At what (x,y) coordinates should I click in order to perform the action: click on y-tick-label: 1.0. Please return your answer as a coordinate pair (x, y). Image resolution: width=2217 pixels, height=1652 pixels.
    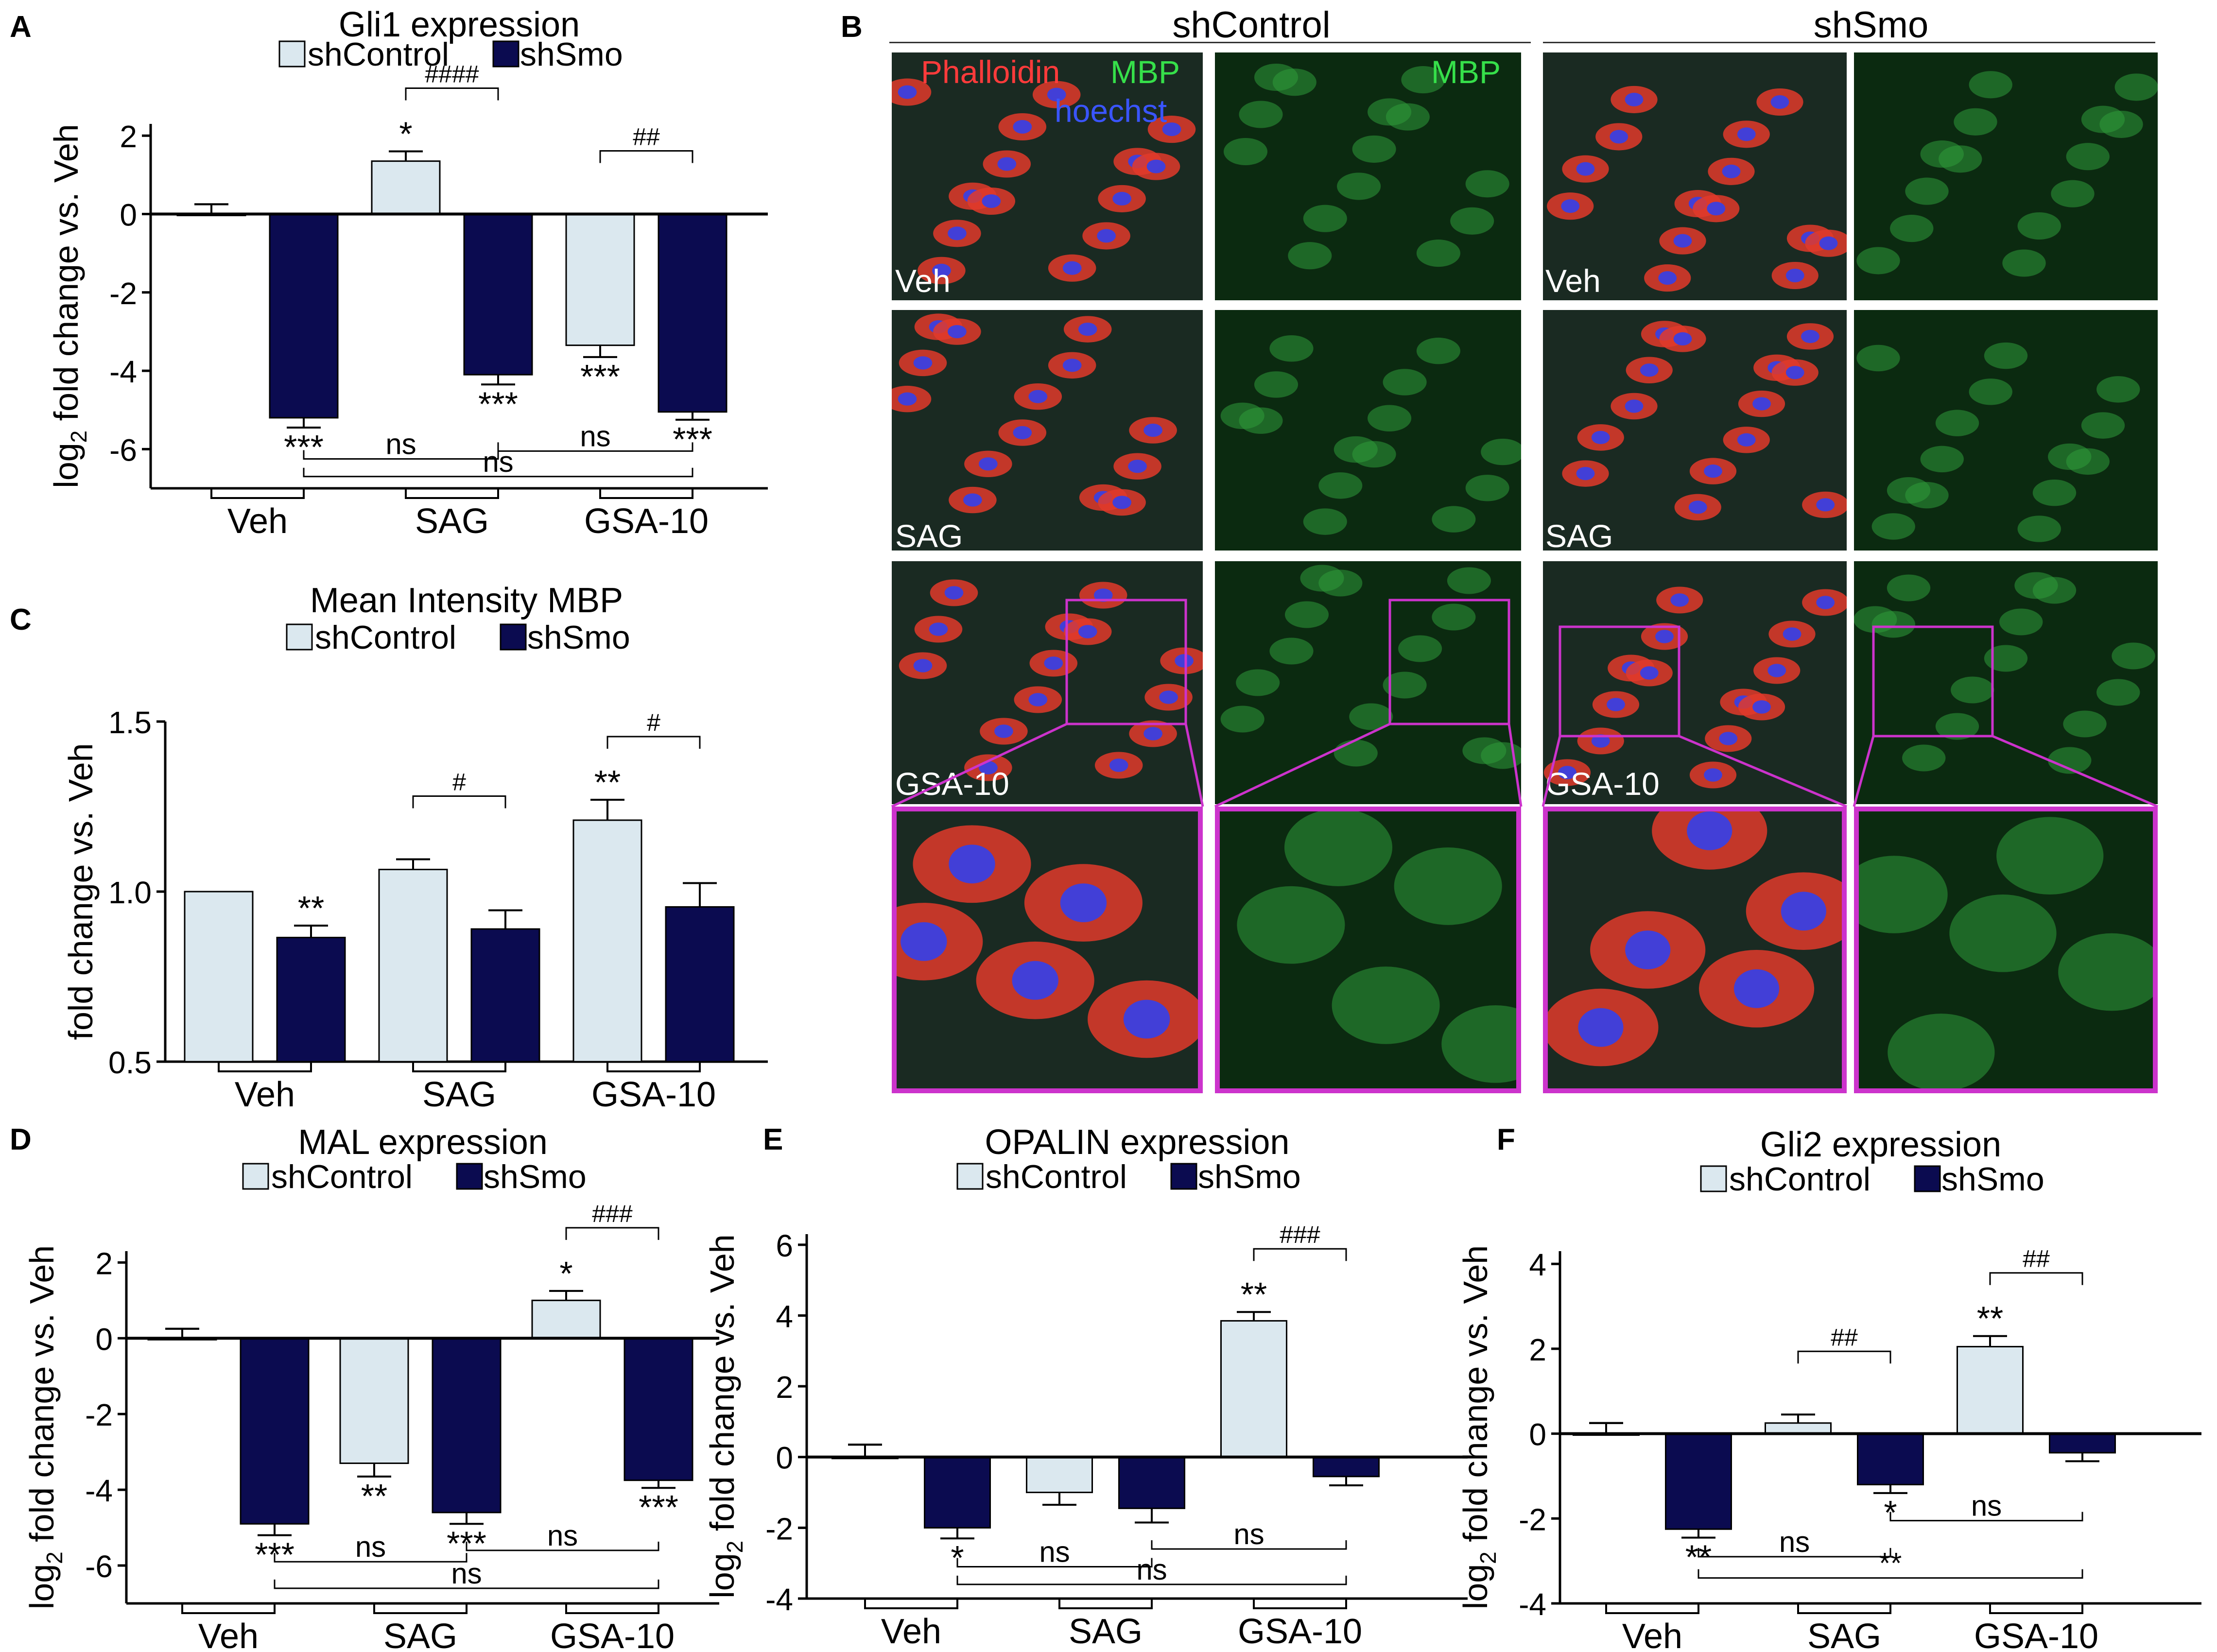
    Looking at the image, I should click on (130, 892).